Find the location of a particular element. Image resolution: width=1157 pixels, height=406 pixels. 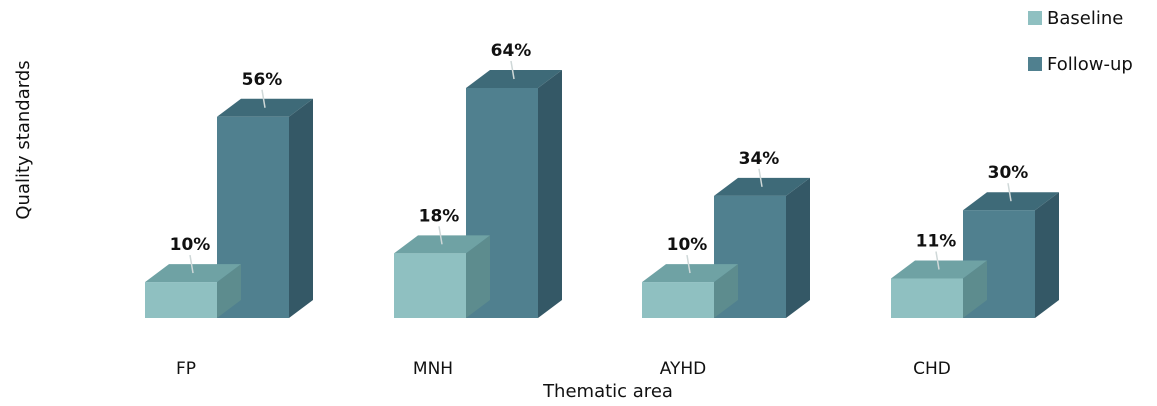

tick-label-chd: CHD is located at coordinates (932, 369).